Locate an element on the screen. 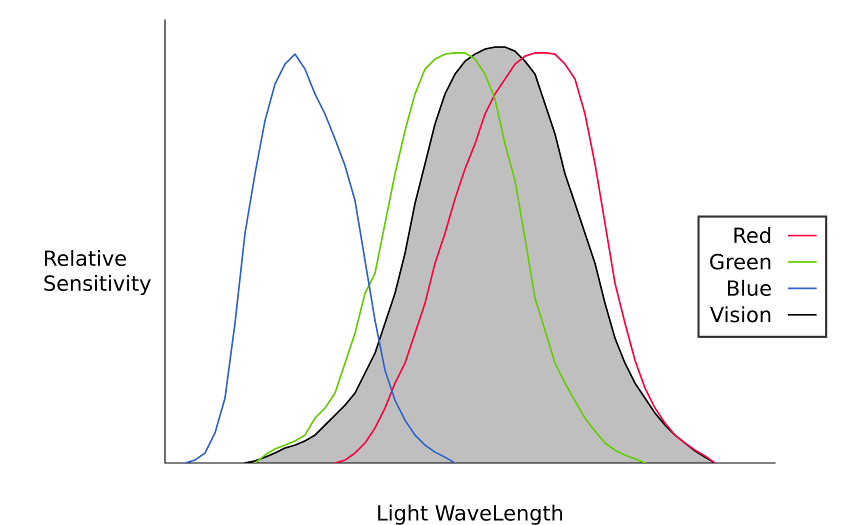 Image resolution: width=841 pixels, height=525 pixels. legend-label: Vision is located at coordinates (740, 314).